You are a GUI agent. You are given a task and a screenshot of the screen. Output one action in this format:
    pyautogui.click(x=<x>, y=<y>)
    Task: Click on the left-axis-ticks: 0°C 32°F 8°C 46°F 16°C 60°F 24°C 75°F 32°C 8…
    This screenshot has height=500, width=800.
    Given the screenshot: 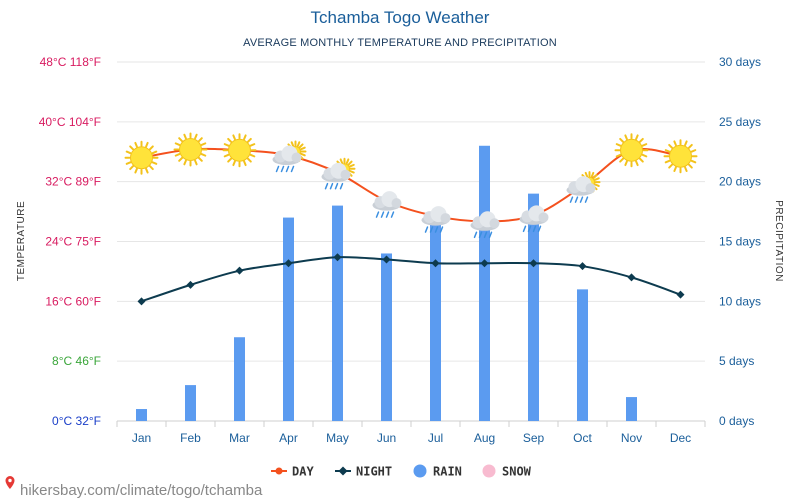 What is the action you would take?
    pyautogui.click(x=70, y=241)
    